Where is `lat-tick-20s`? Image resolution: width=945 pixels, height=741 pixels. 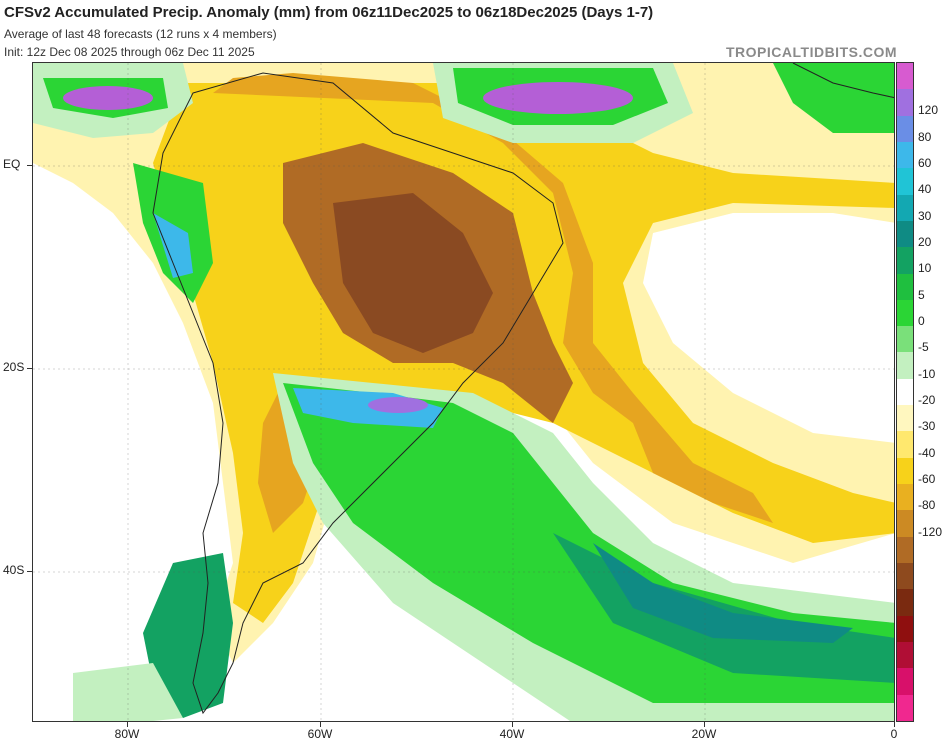 lat-tick-20s is located at coordinates (29, 368).